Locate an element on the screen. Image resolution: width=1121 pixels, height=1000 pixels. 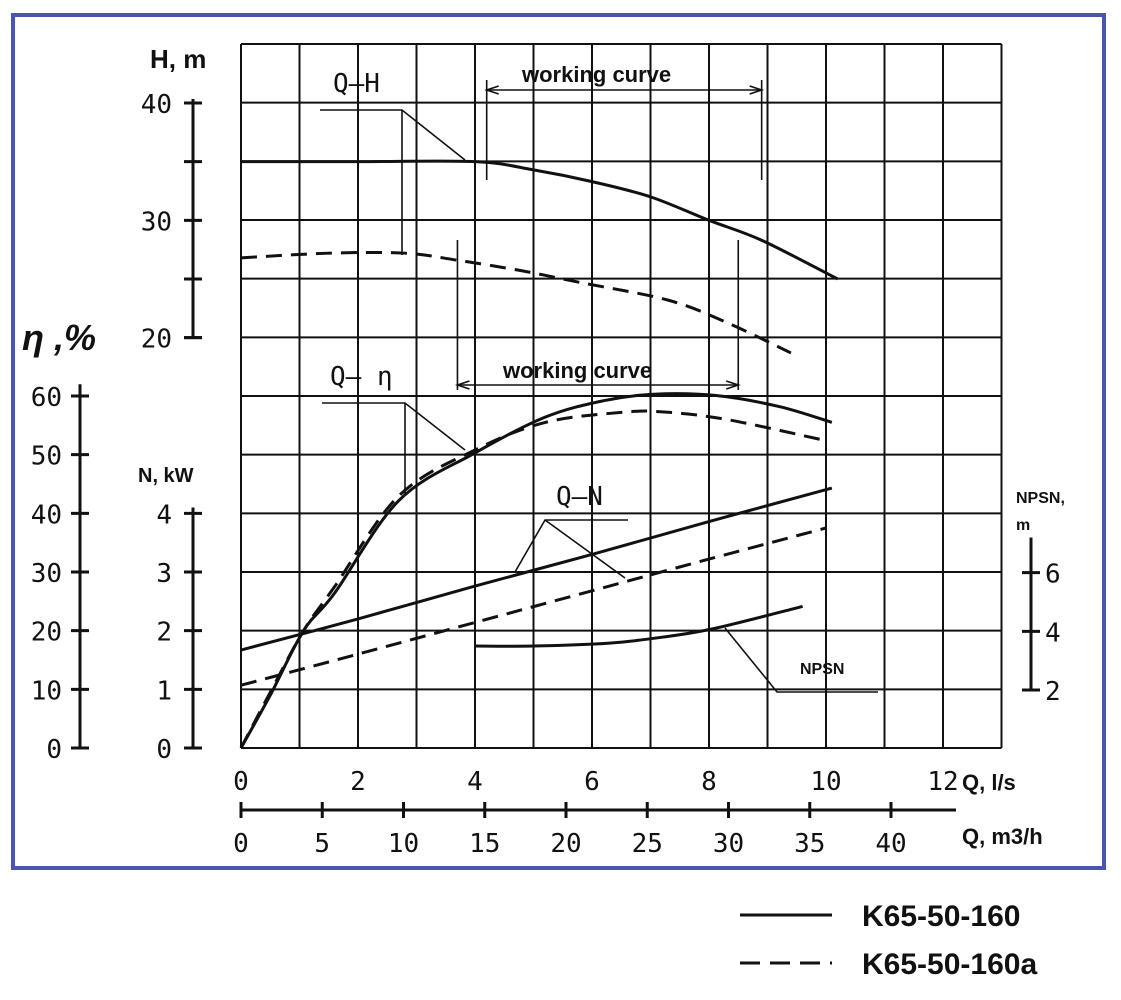
eta-tick-label: 0 is located at coordinates (54, 750).